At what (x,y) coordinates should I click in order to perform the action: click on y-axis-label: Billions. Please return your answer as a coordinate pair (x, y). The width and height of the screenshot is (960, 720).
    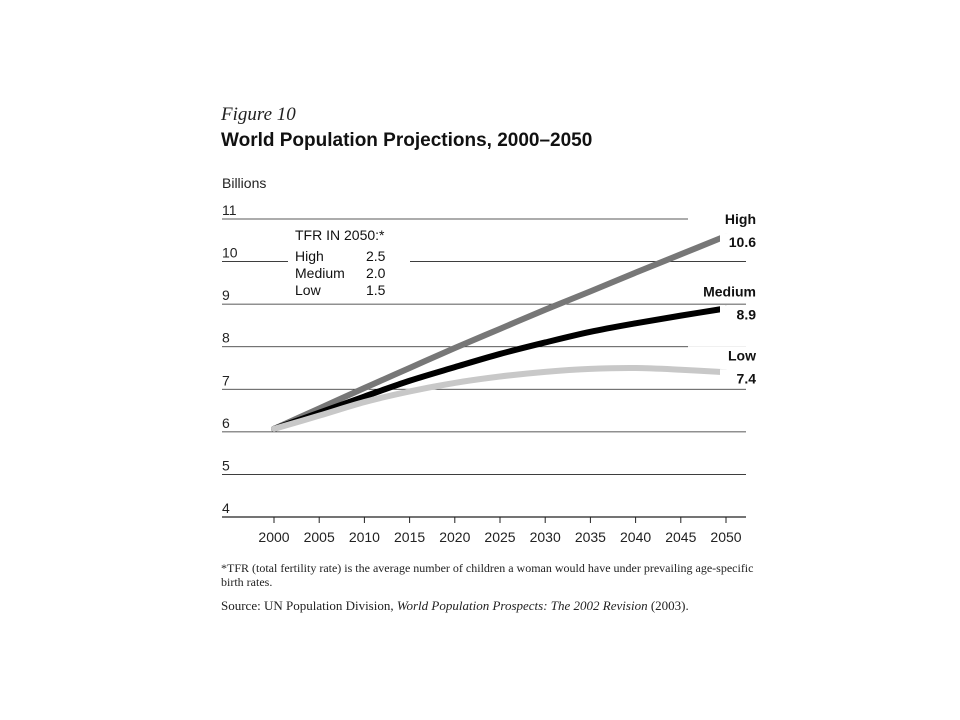
    Looking at the image, I should click on (244, 183).